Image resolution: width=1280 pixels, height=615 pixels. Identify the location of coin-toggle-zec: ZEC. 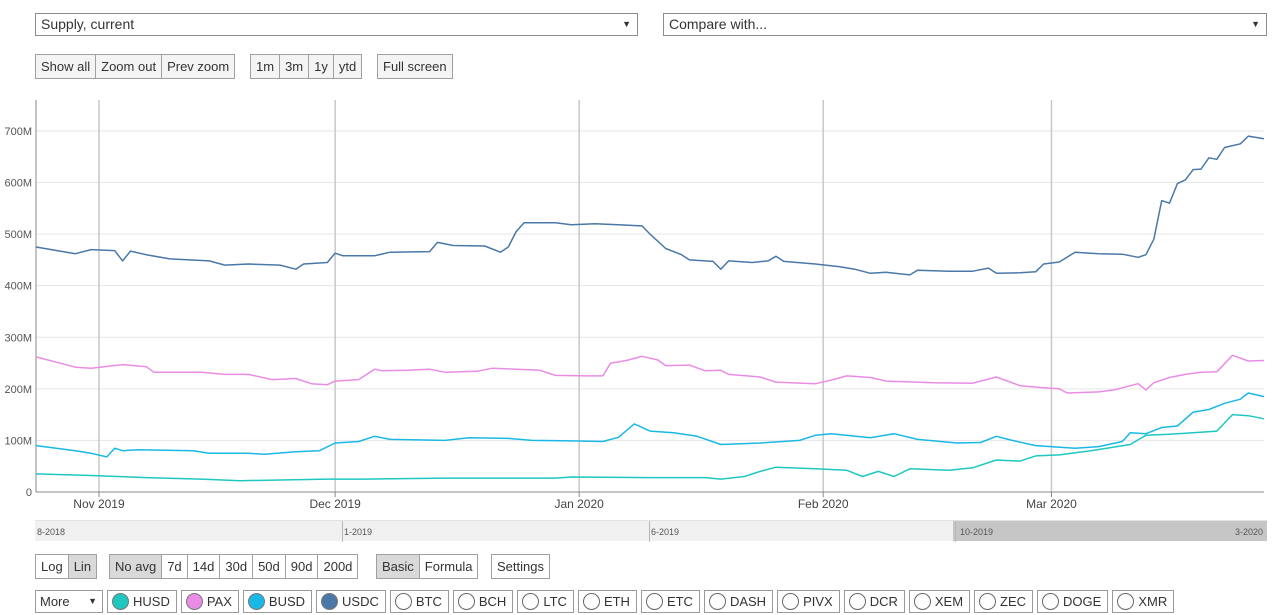
(1004, 601).